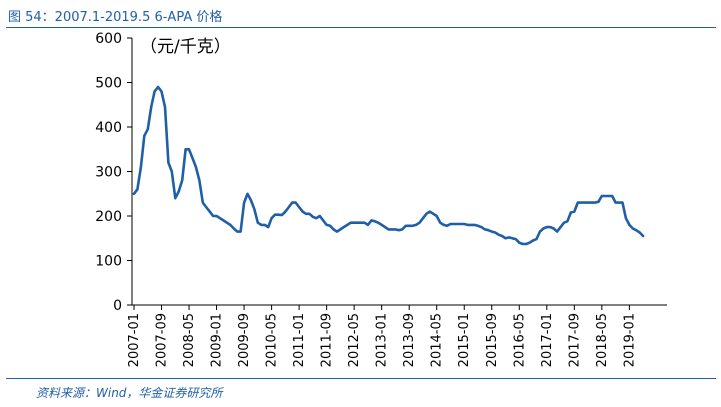  What do you see at coordinates (354, 340) in the screenshot?
I see `x-tick-label: 2012-05` at bounding box center [354, 340].